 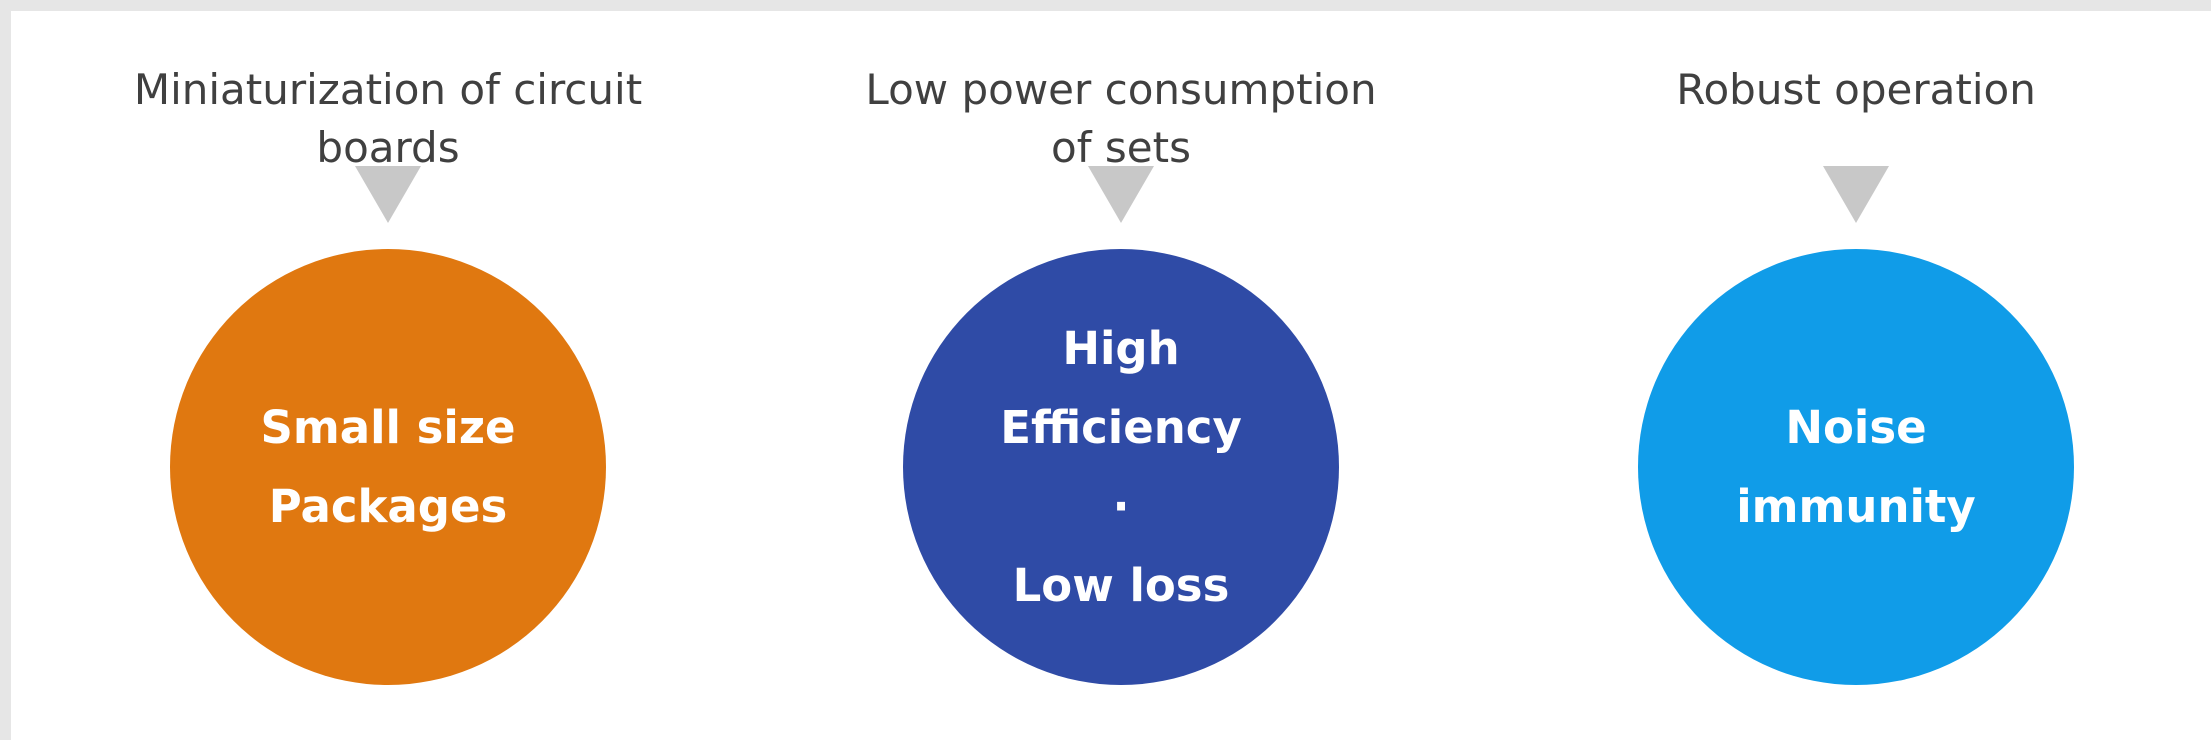 What do you see at coordinates (388, 119) in the screenshot?
I see `heading: Miniaturization of circuit boards` at bounding box center [388, 119].